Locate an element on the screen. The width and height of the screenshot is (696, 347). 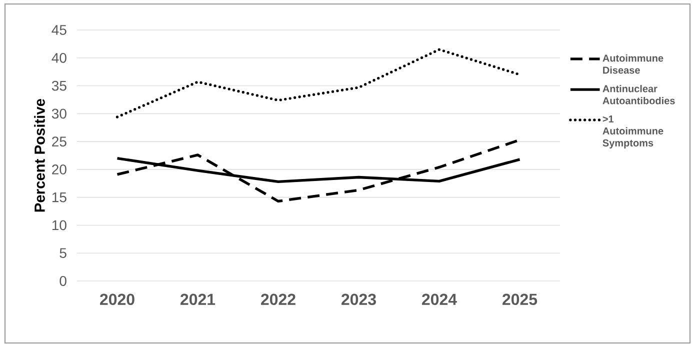
legend-label: Antinuclear Autoantibodies is located at coordinates (638, 94).